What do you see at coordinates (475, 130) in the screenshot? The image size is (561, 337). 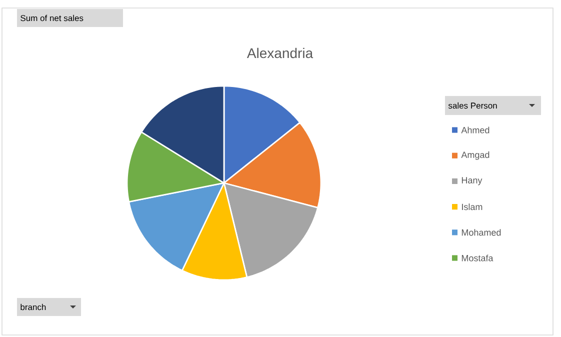 I see `legend-label: Ahmed` at bounding box center [475, 130].